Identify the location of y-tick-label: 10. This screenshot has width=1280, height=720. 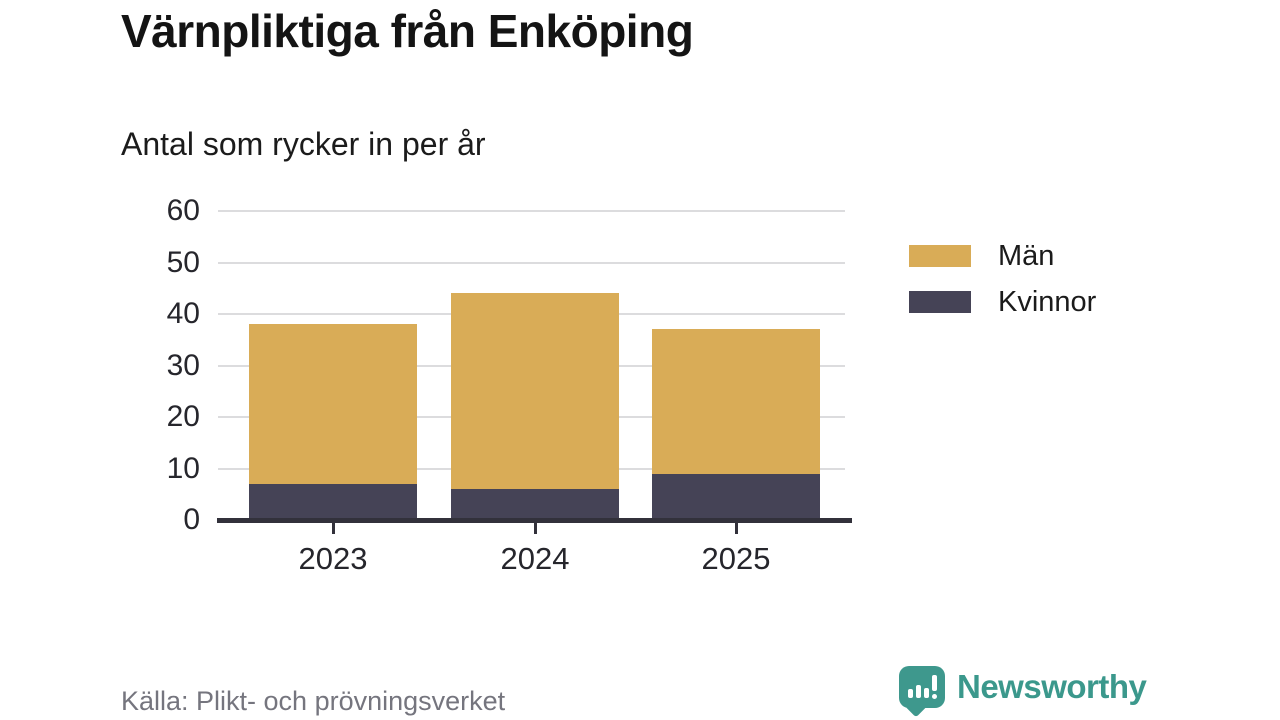
(183, 468).